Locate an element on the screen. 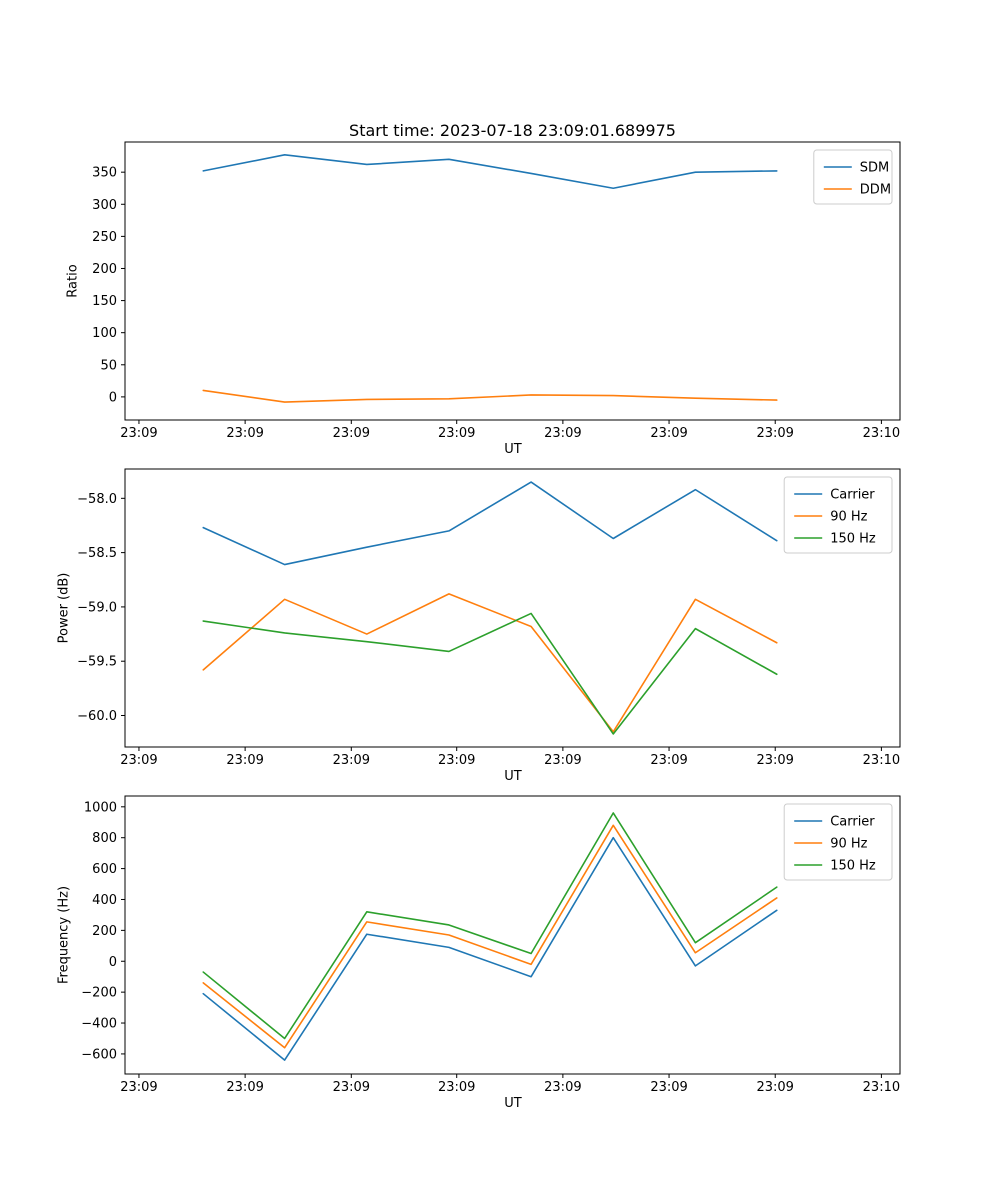 The height and width of the screenshot is (1200, 1000). y-tick-label: −600 is located at coordinates (99, 1054).